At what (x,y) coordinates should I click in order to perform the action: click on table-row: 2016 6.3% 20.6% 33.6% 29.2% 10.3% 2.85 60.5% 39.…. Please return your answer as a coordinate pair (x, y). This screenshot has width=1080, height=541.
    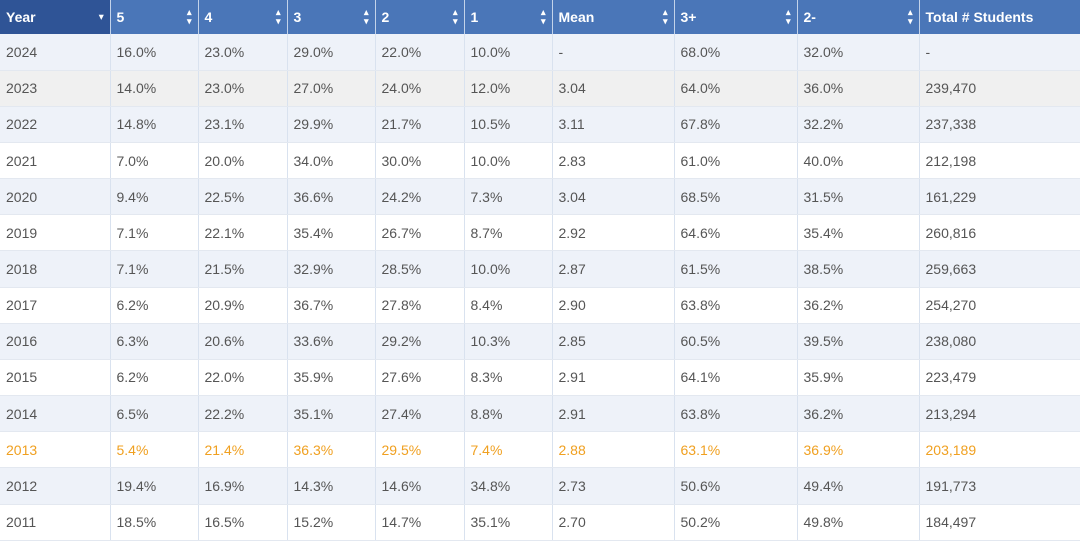
    Looking at the image, I should click on (540, 341).